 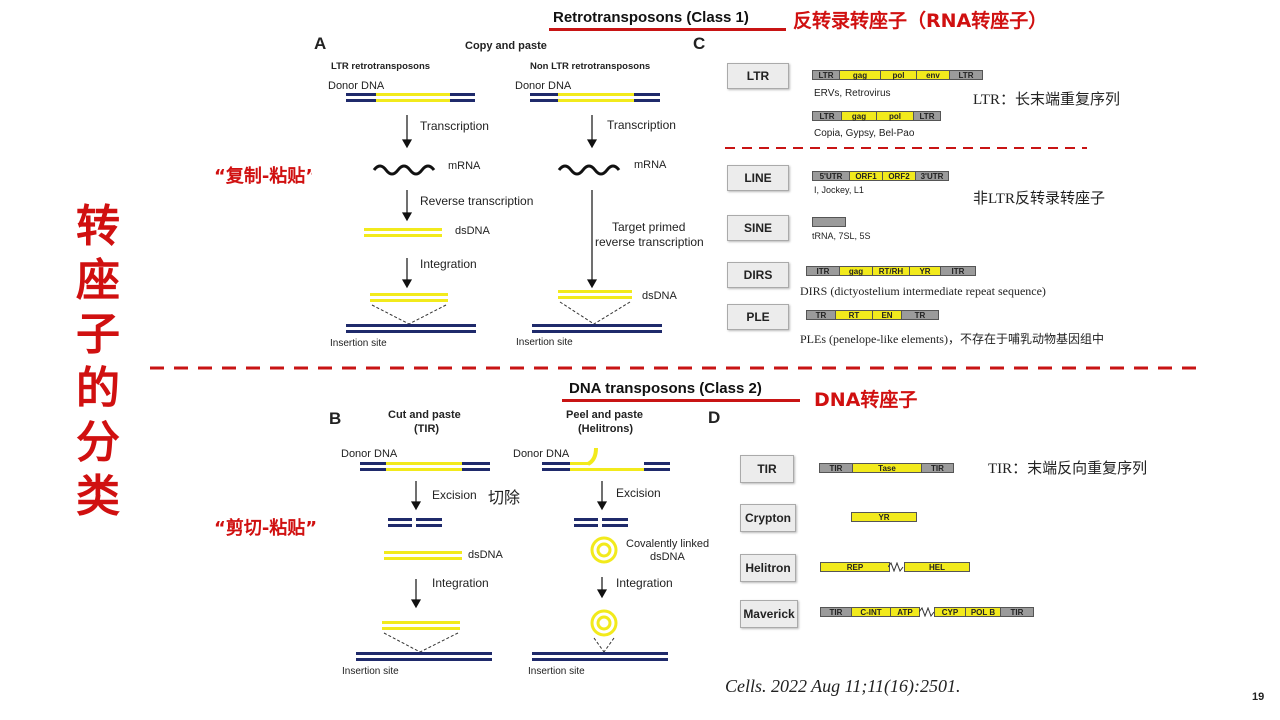 What do you see at coordinates (651, 17) in the screenshot?
I see `class1-header-en: Retrotransposons (Class 1)` at bounding box center [651, 17].